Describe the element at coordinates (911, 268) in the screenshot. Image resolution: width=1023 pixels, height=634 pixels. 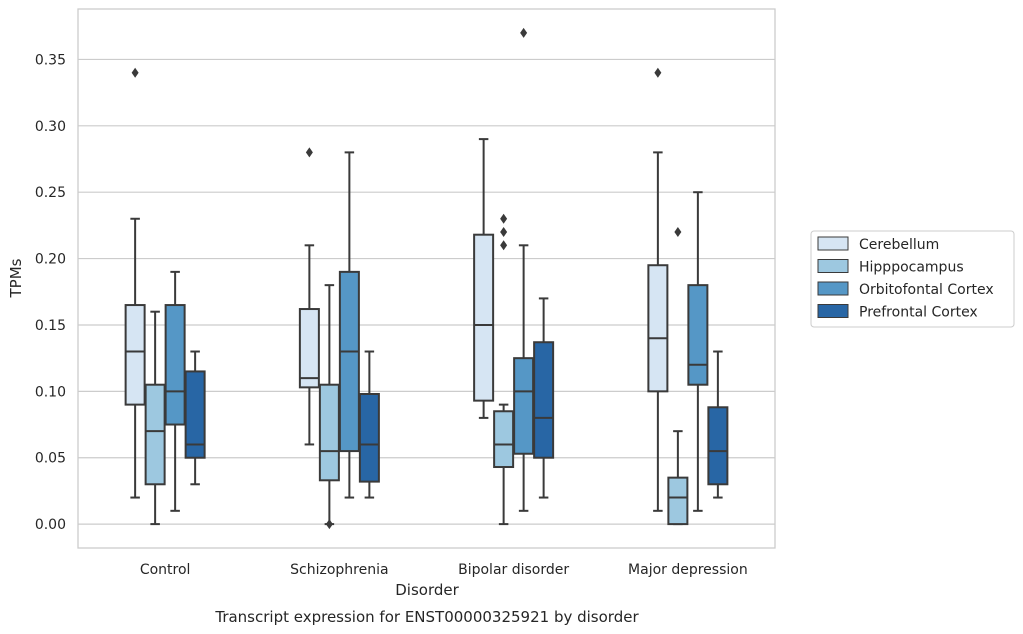
I see `legend-label: Hipppocampus` at that location.